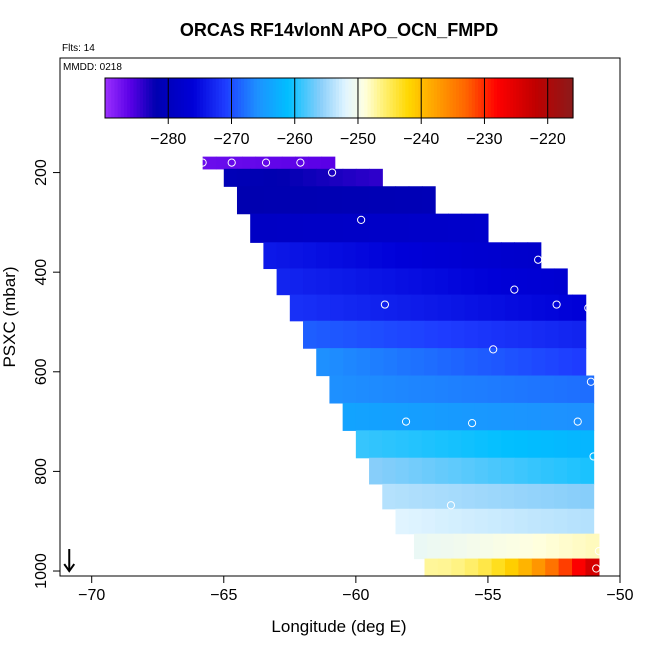 The width and height of the screenshot is (650, 650). Describe the element at coordinates (69, 561) in the screenshot. I see `arrow-marker` at that location.